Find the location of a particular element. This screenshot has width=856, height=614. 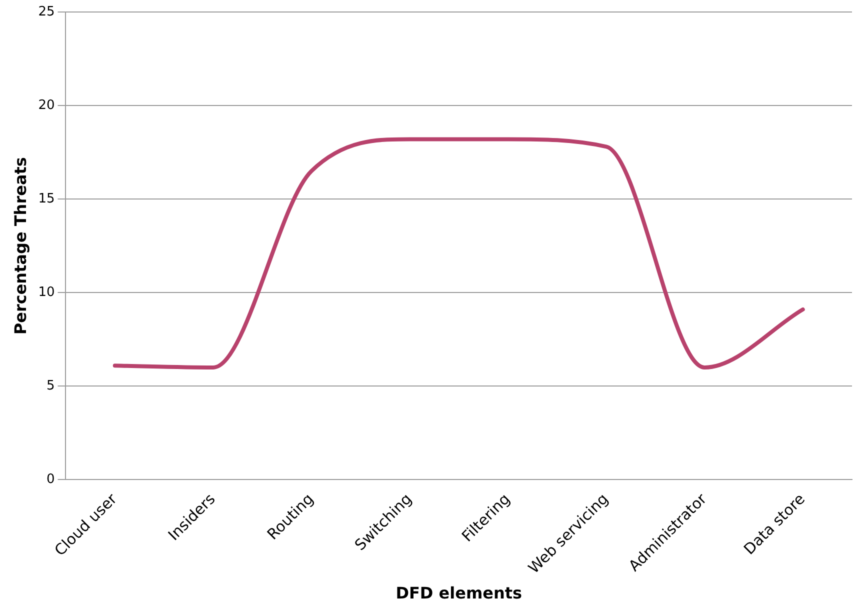

y-axis-title: Percentage Threats is located at coordinates (20, 246).